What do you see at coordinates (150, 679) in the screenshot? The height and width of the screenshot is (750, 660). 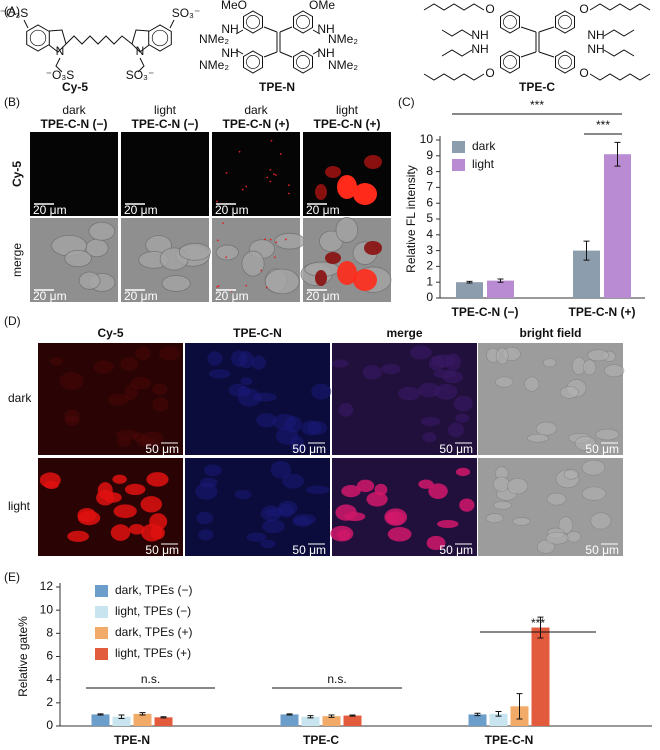 I see `significance-label: n.s.` at bounding box center [150, 679].